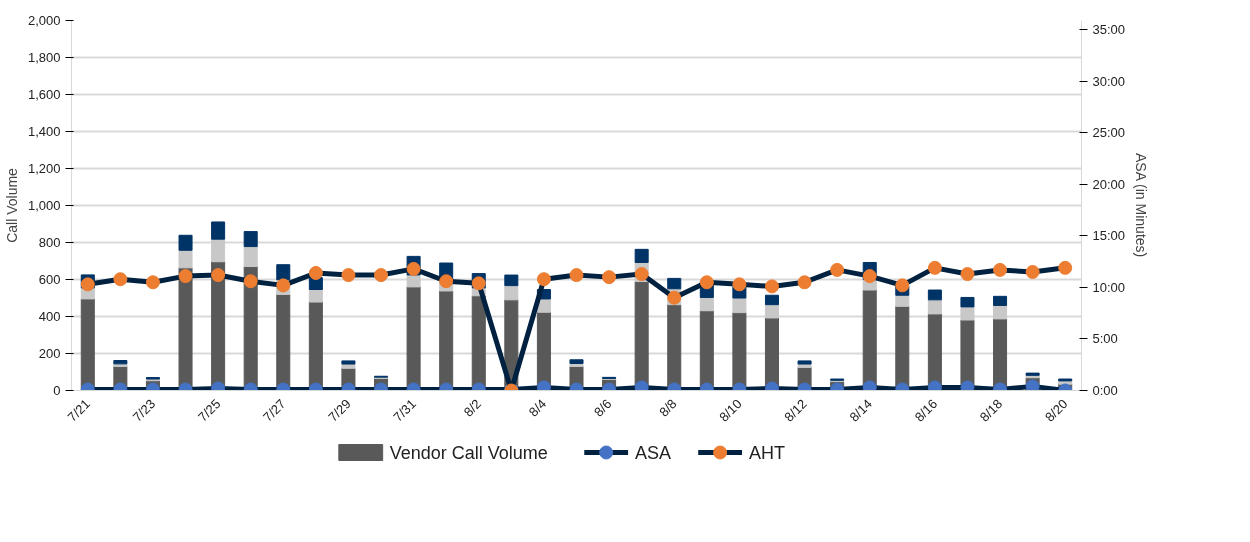 The width and height of the screenshot is (1250, 542). I want to click on legend-label: Vendor Call Volume, so click(468, 452).